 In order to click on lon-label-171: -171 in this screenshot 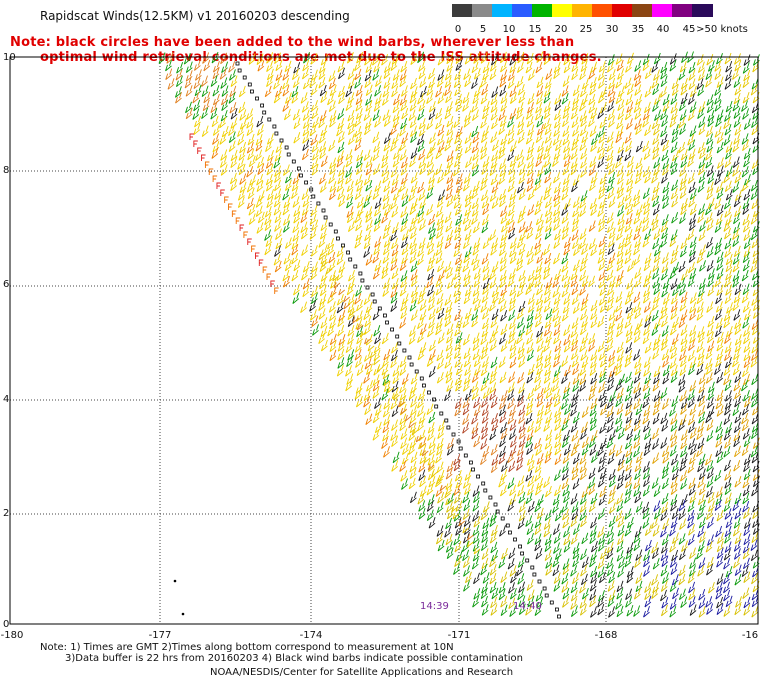, I will do `click(459, 635)`.